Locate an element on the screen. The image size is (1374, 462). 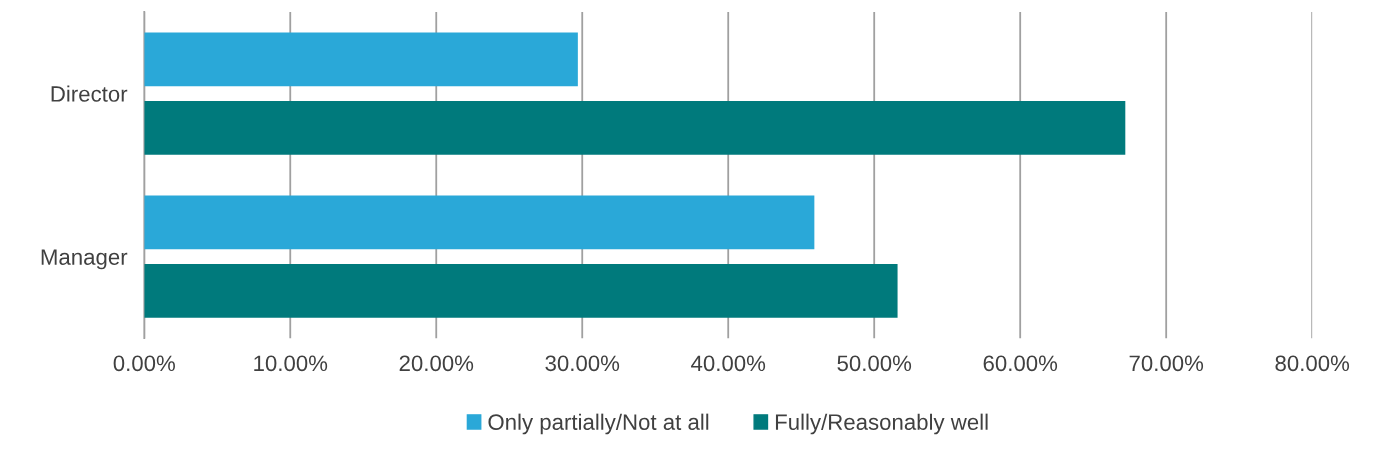
legend-label: Fully/Reasonably well is located at coordinates (881, 424).